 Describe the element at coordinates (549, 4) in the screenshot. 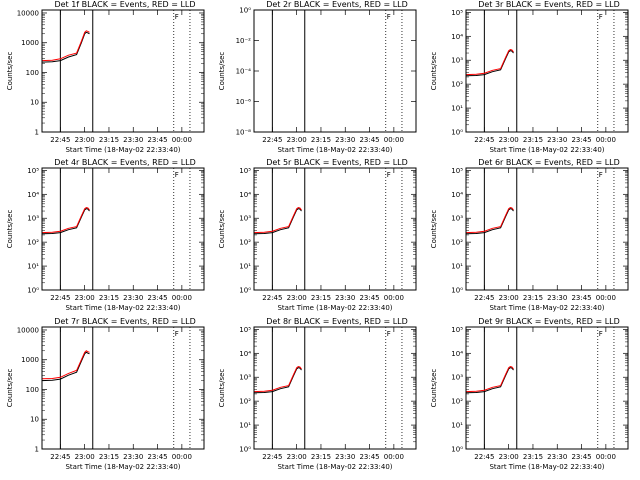

I see `chart-title: Det 3r BLACK = Events, RED = LLD` at that location.